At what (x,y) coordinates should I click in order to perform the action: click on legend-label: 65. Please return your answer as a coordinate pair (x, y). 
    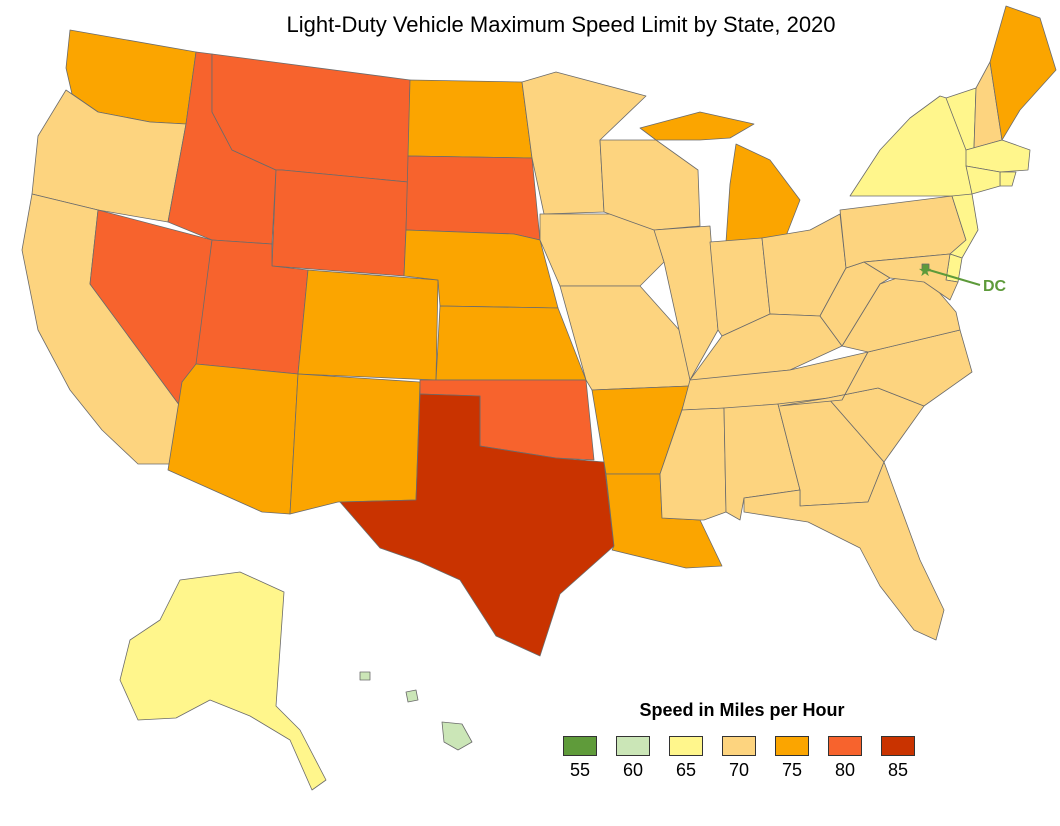
    Looking at the image, I should click on (686, 770).